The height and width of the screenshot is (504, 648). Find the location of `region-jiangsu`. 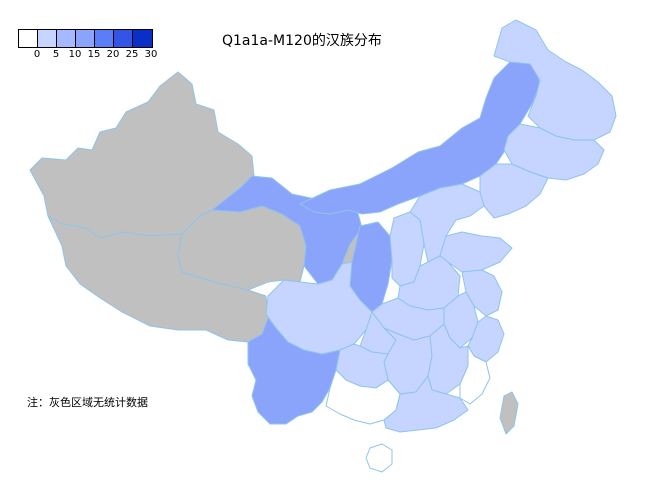

region-jiangsu is located at coordinates (482, 293).